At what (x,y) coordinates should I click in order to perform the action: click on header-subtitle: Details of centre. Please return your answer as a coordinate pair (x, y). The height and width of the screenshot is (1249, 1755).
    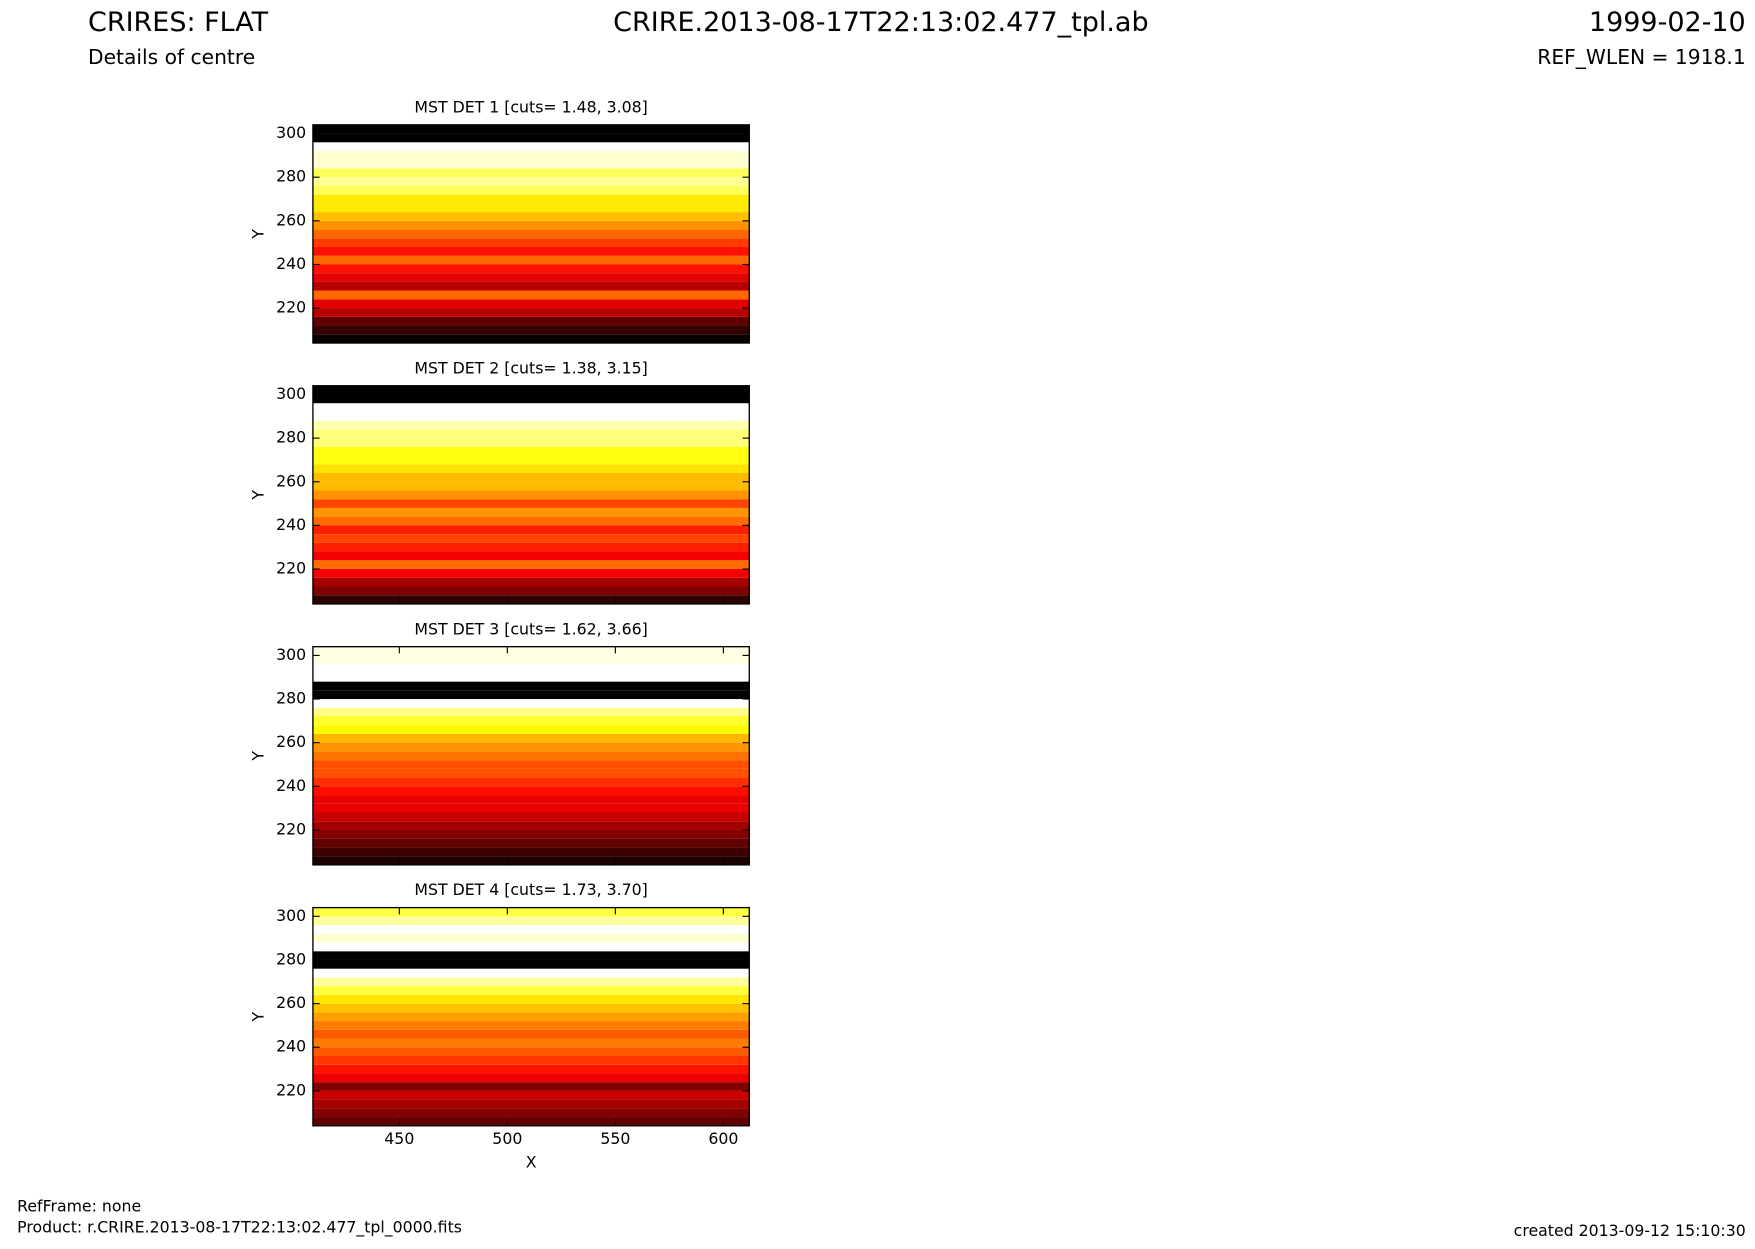
    Looking at the image, I should click on (171, 57).